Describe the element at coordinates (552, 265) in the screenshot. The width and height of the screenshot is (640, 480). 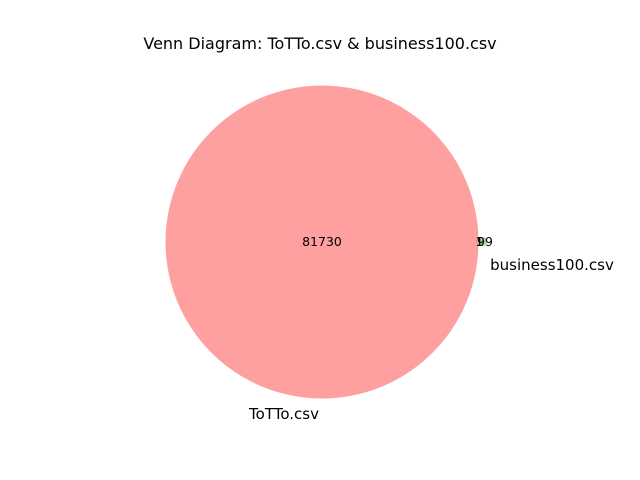
I see `set-label-b: business100.csv` at that location.